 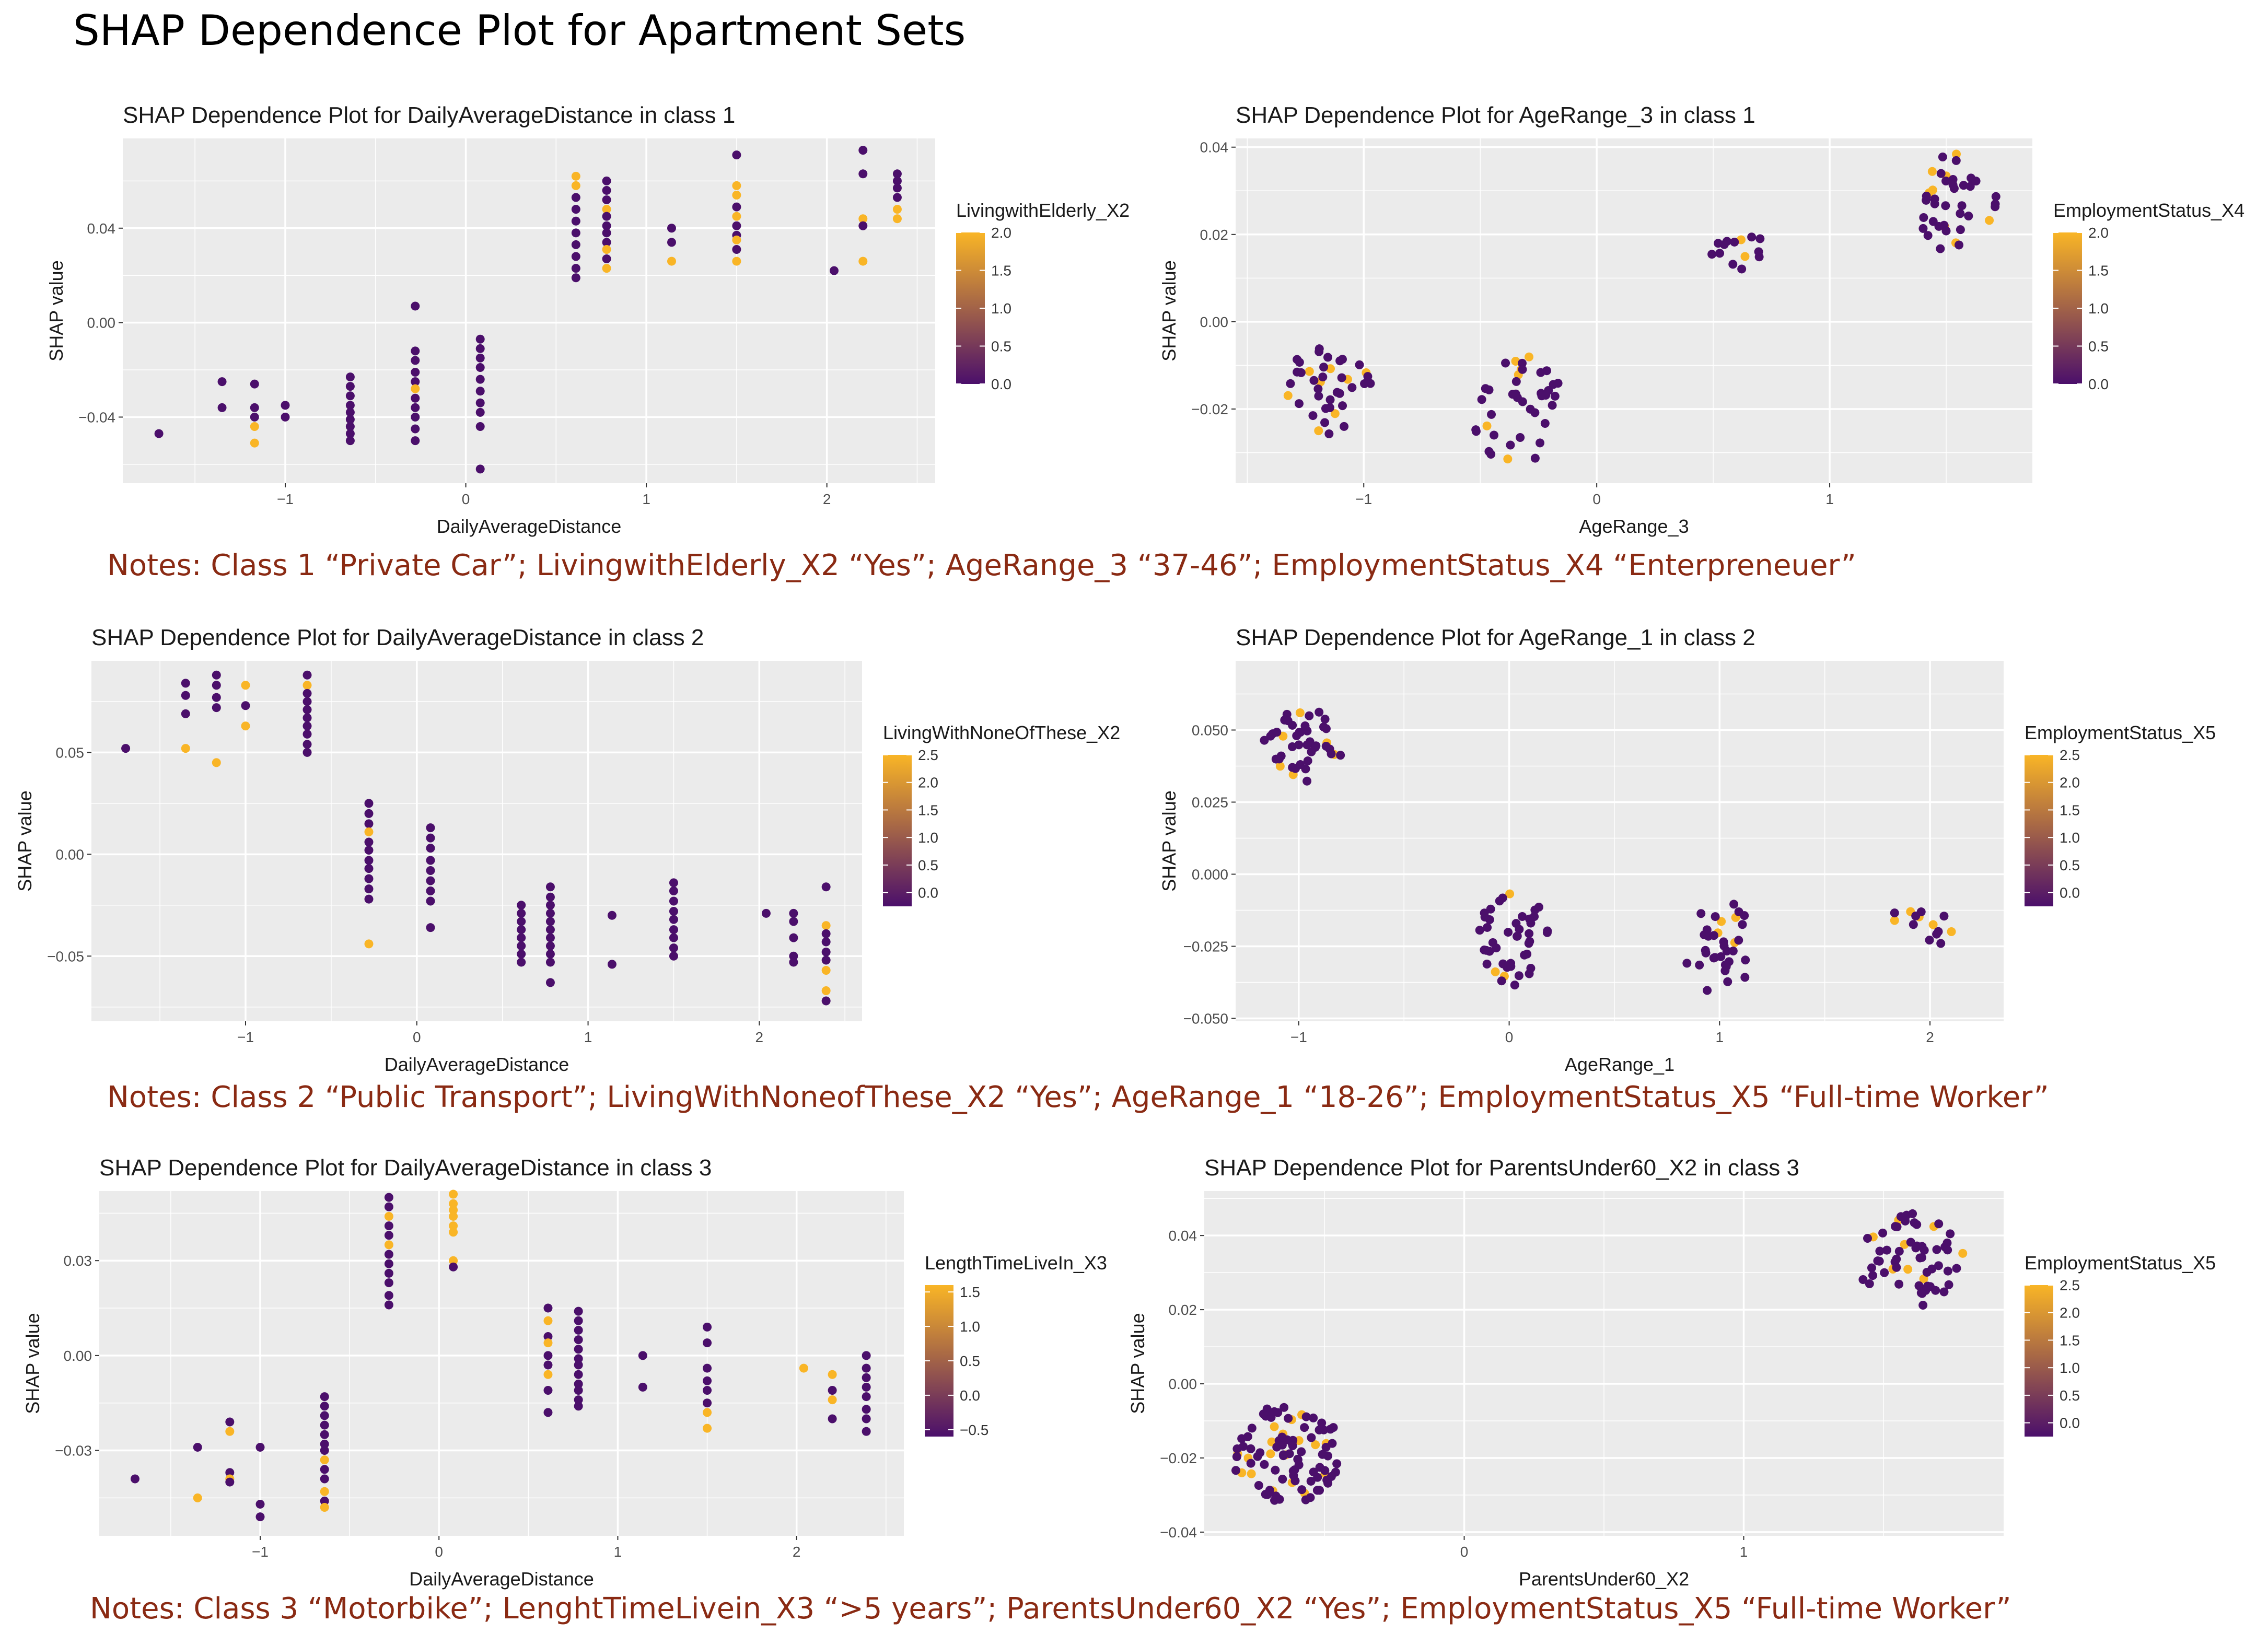 What do you see at coordinates (2070, 838) in the screenshot?
I see `legend-tick-label: 1.0` at bounding box center [2070, 838].